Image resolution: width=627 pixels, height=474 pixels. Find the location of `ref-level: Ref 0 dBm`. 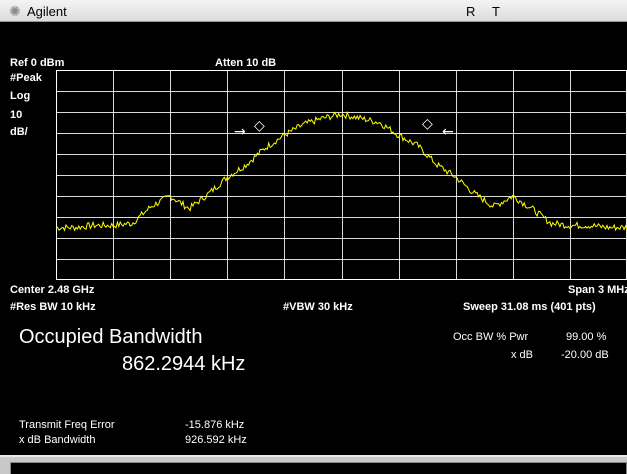

ref-level: Ref 0 dBm is located at coordinates (37, 63).